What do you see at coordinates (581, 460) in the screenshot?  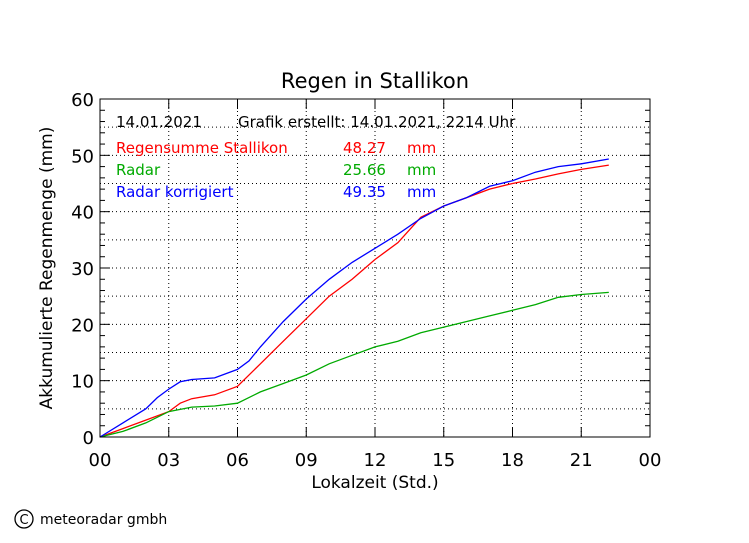 I see `x-tick-label: 21` at bounding box center [581, 460].